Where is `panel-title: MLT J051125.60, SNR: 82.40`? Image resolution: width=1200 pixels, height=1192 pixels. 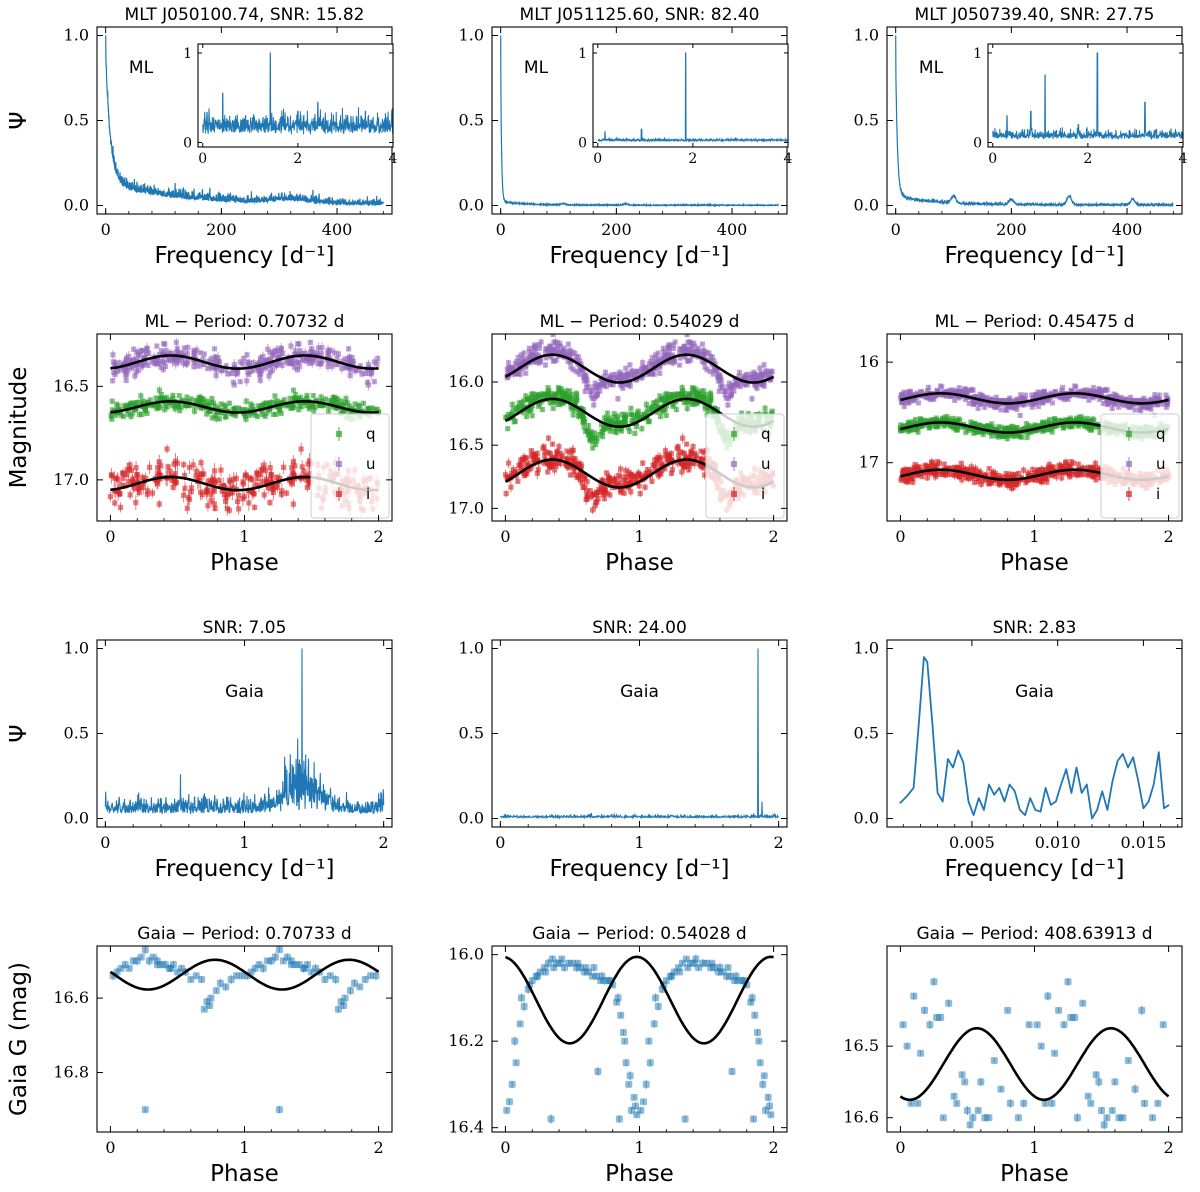 panel-title: MLT J051125.60, SNR: 82.40 is located at coordinates (640, 15).